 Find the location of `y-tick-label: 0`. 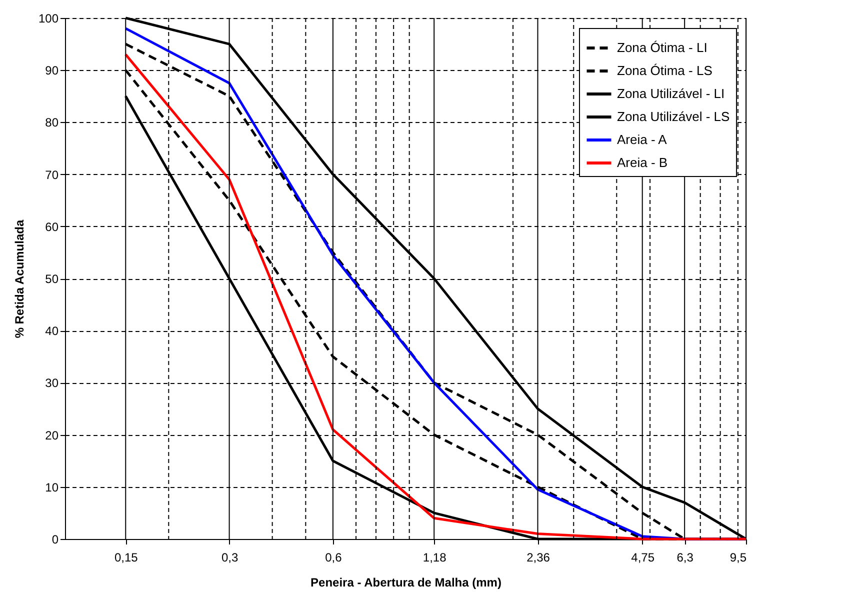

y-tick-label: 0 is located at coordinates (55, 539).